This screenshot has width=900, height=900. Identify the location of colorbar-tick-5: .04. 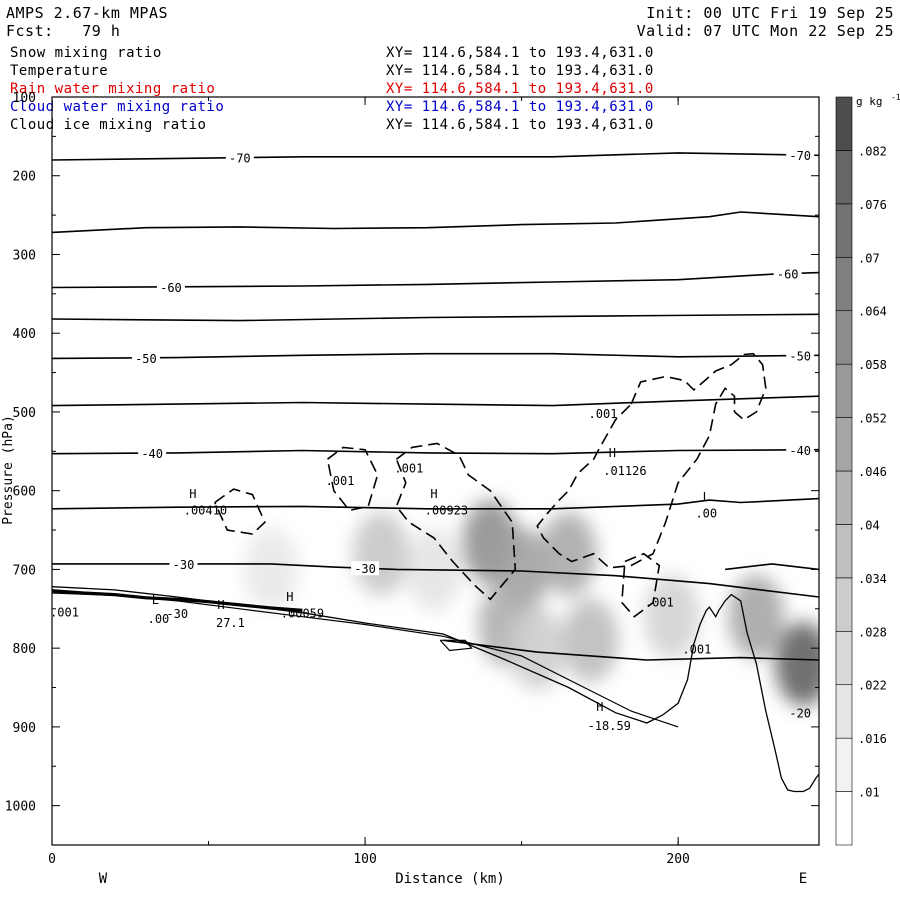
(869, 525).